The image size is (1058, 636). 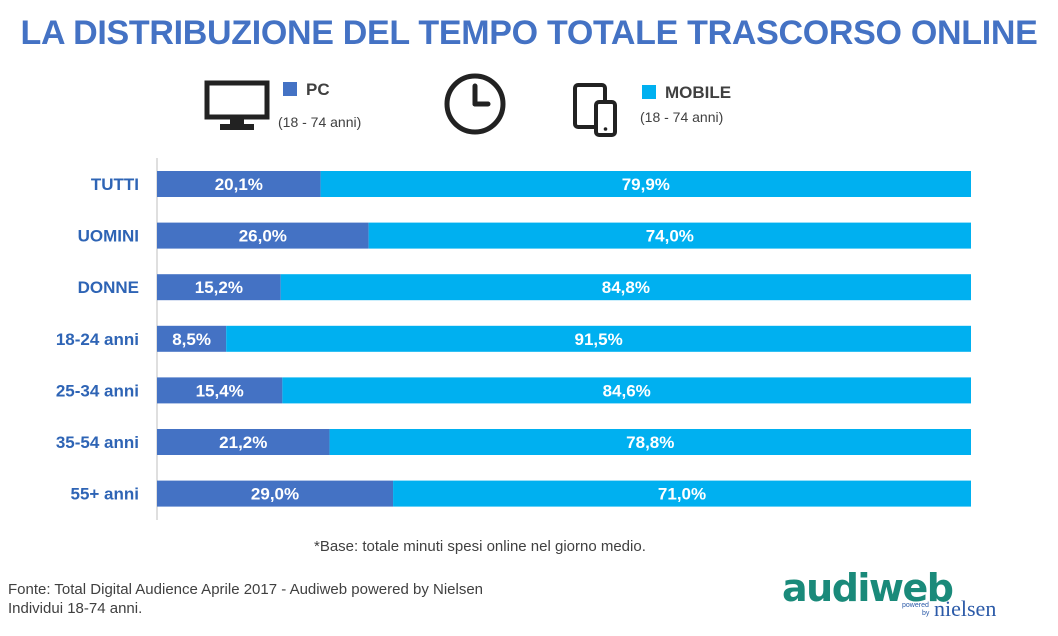 I want to click on data-label-pc: 15,4%, so click(x=220, y=390).